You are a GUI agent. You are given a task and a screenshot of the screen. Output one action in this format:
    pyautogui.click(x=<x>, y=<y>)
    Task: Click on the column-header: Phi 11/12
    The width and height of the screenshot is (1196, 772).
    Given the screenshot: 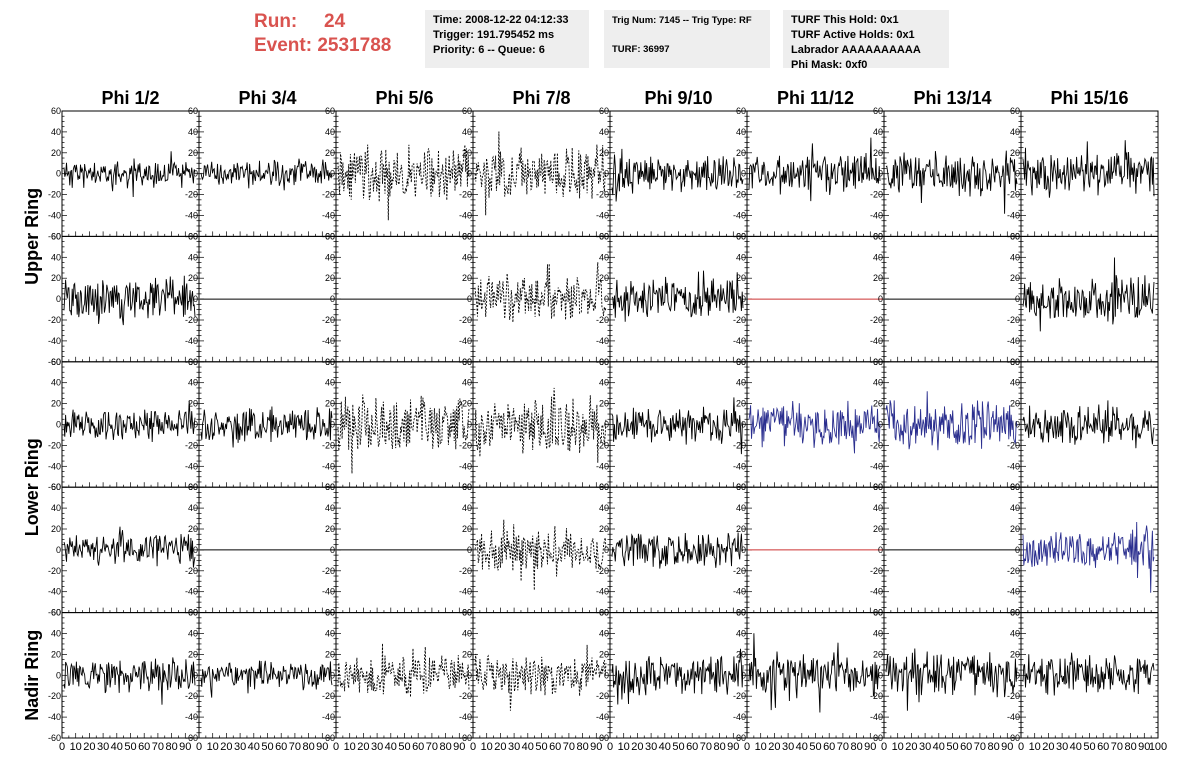 What is the action you would take?
    pyautogui.click(x=815, y=98)
    